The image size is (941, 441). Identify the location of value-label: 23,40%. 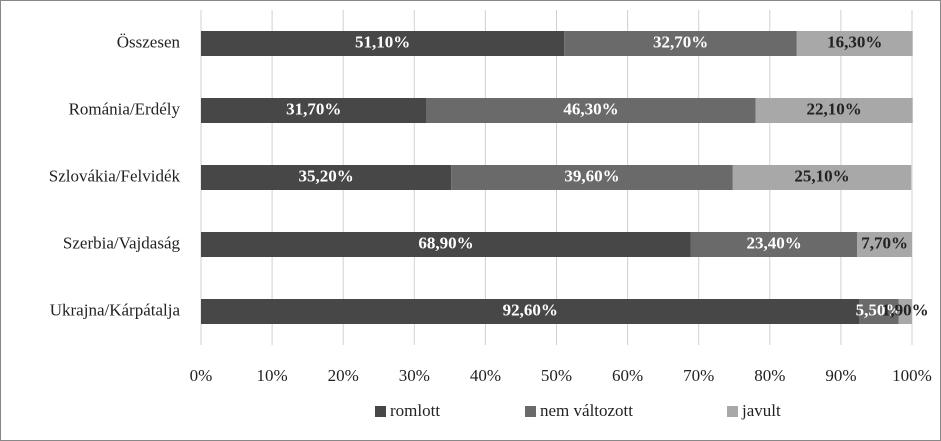
(773, 242).